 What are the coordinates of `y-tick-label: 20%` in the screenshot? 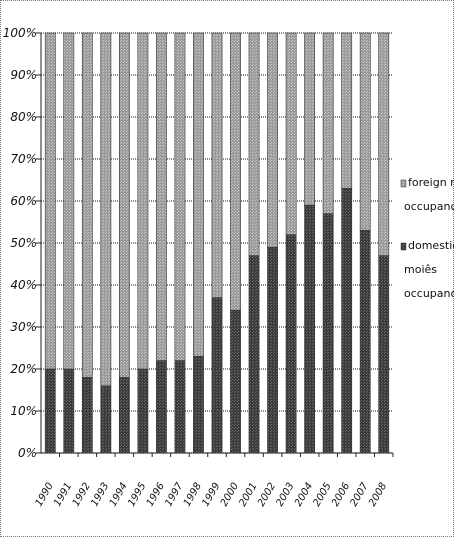 It's located at (23, 369).